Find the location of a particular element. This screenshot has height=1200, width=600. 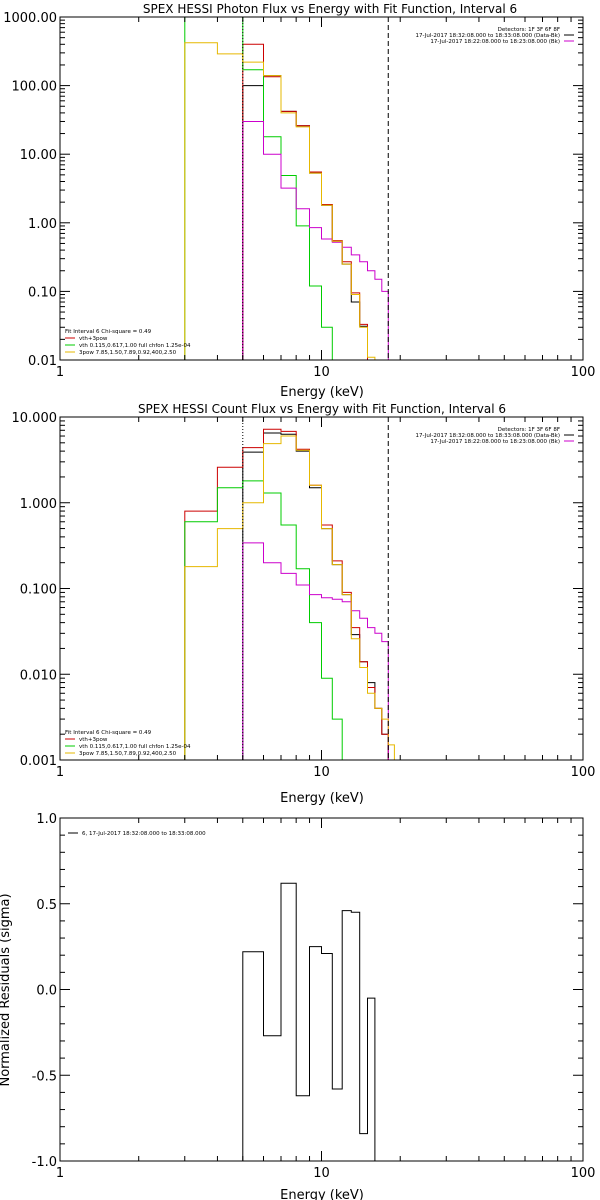

y-tick-label: 10.00 is located at coordinates (38, 155).